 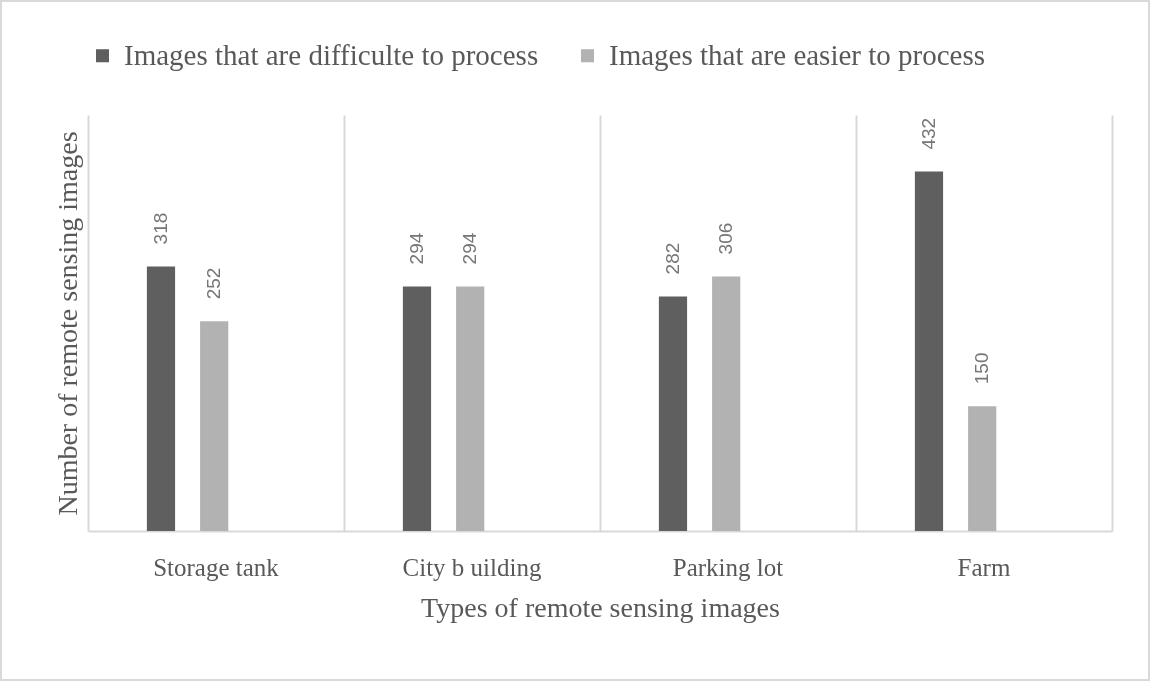 I want to click on x-tick-label: City b uilding, so click(x=472, y=567).